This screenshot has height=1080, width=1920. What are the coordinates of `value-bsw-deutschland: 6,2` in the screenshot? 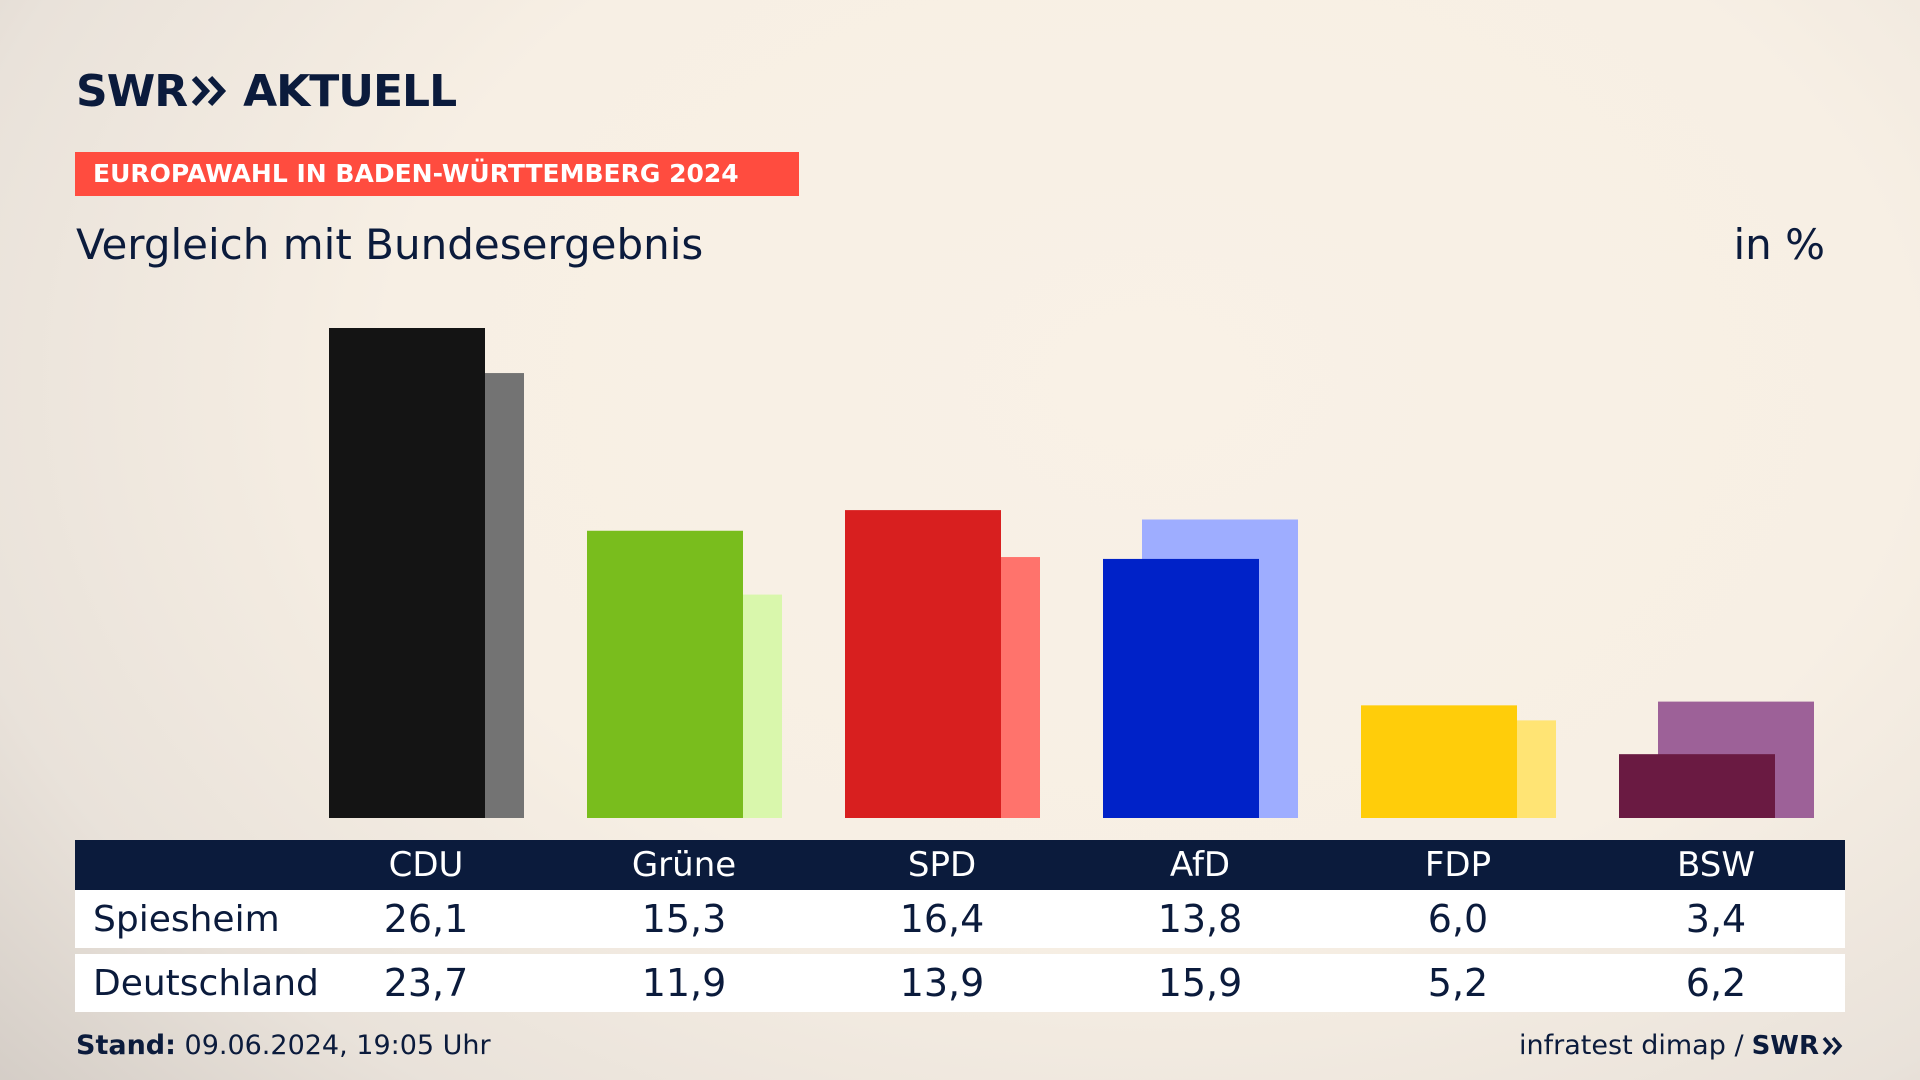 It's located at (1716, 983).